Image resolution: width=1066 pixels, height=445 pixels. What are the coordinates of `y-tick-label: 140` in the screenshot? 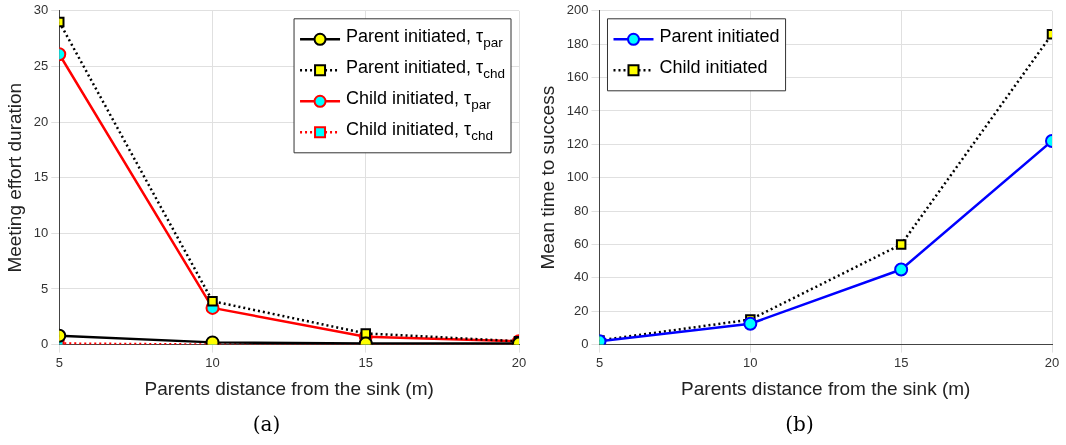 It's located at (577, 110).